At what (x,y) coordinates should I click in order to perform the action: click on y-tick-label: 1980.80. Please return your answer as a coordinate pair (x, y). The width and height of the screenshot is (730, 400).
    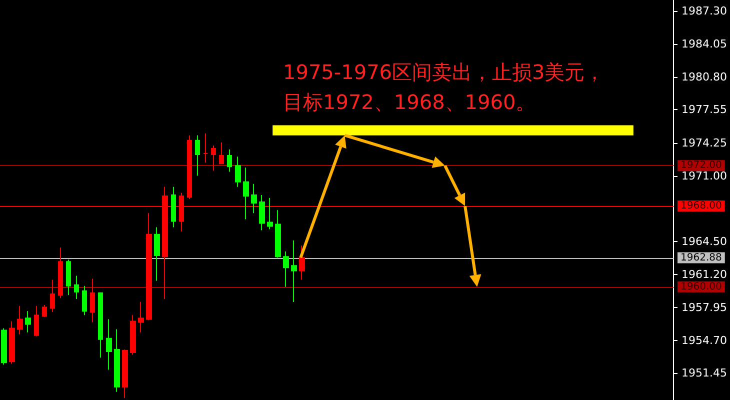
    Looking at the image, I should click on (705, 77).